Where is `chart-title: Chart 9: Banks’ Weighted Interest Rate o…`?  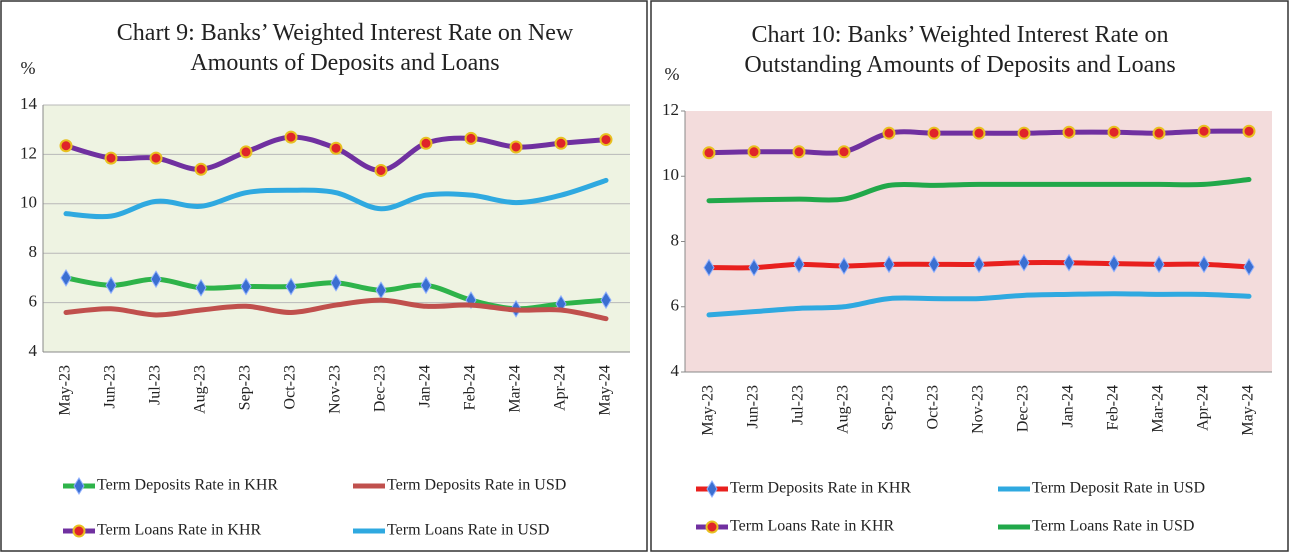
chart-title: Chart 9: Banks’ Weighted Interest Rate o… is located at coordinates (345, 48).